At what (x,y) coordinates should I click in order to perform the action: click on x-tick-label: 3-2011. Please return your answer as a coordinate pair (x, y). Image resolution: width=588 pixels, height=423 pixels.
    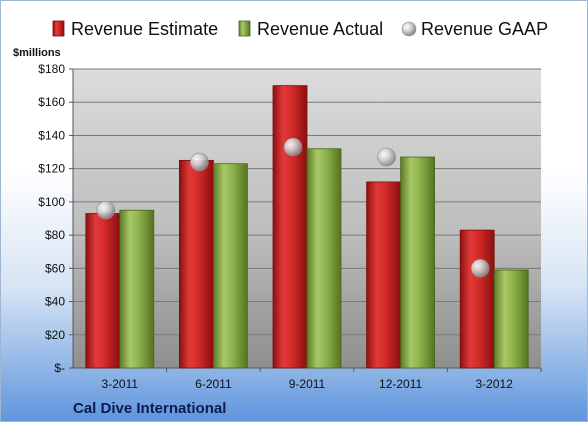
    Looking at the image, I should click on (120, 384).